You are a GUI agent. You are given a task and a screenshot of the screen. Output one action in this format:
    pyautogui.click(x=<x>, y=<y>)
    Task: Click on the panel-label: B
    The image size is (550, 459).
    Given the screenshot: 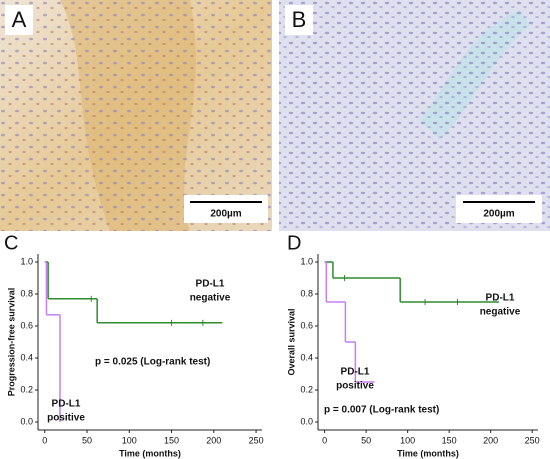 What is the action you would take?
    pyautogui.click(x=299, y=19)
    